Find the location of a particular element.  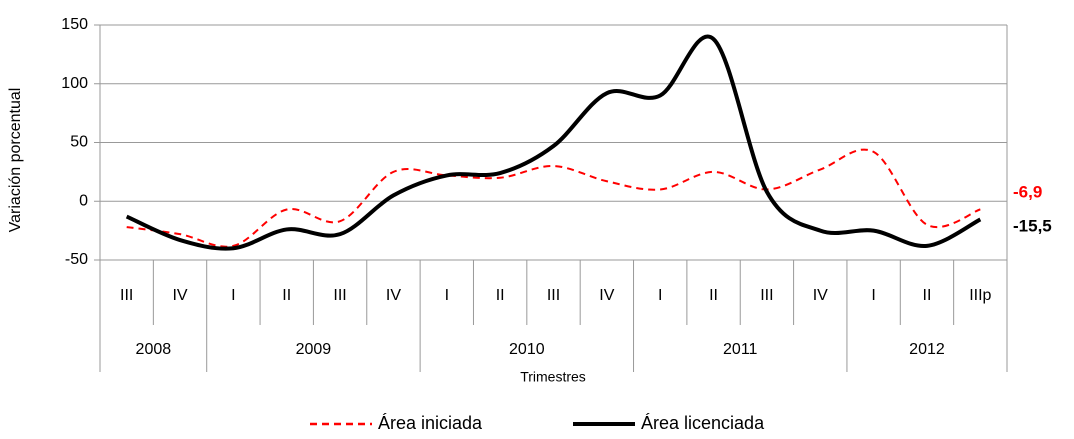

x-group-label: 2008 is located at coordinates (154, 349).